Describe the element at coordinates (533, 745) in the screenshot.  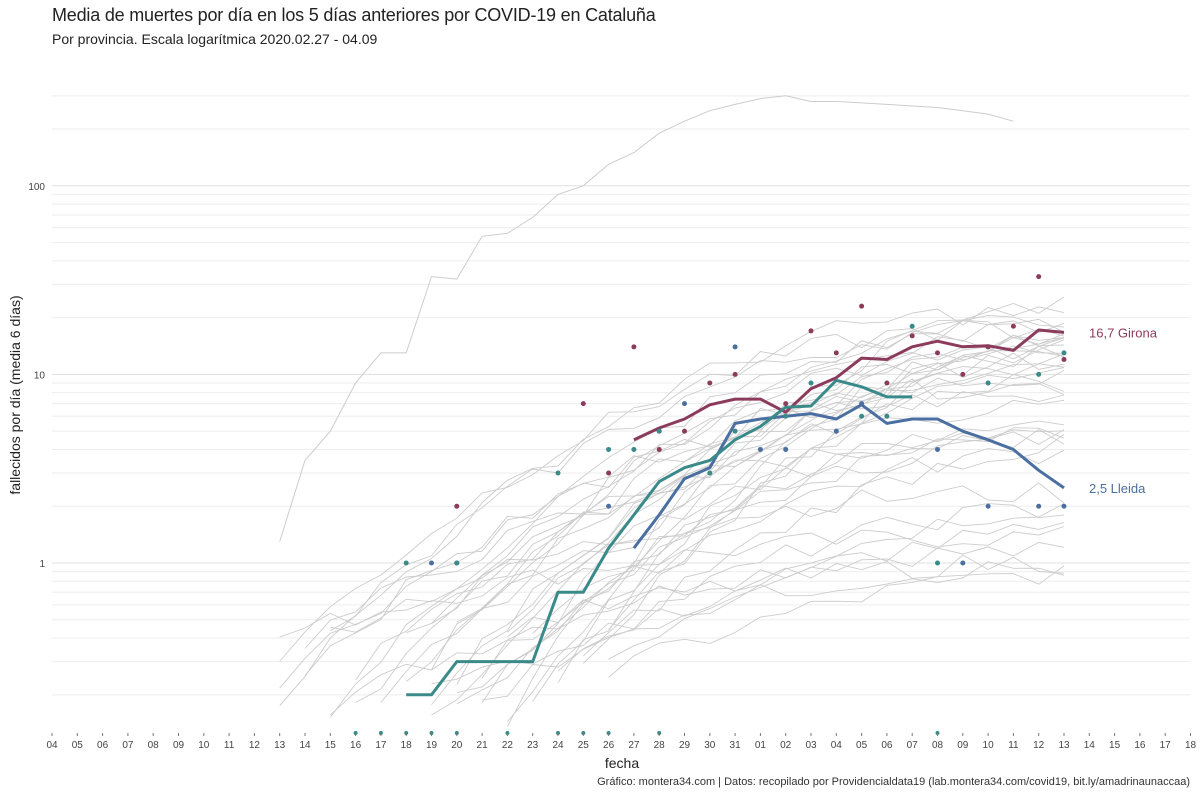
I see `x-tick-label: 23` at that location.